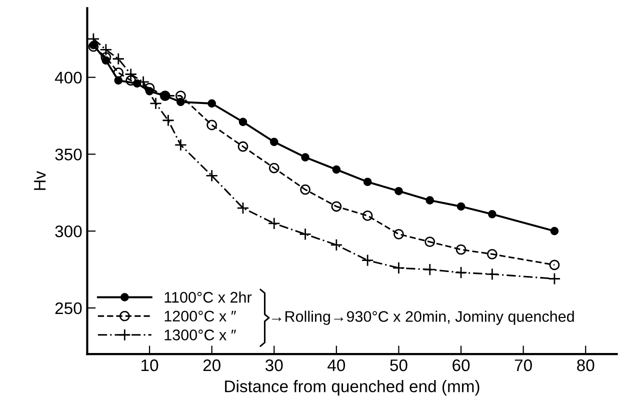 This screenshot has height=407, width=623. Describe the element at coordinates (274, 365) in the screenshot. I see `x-tick-label: 30` at that location.